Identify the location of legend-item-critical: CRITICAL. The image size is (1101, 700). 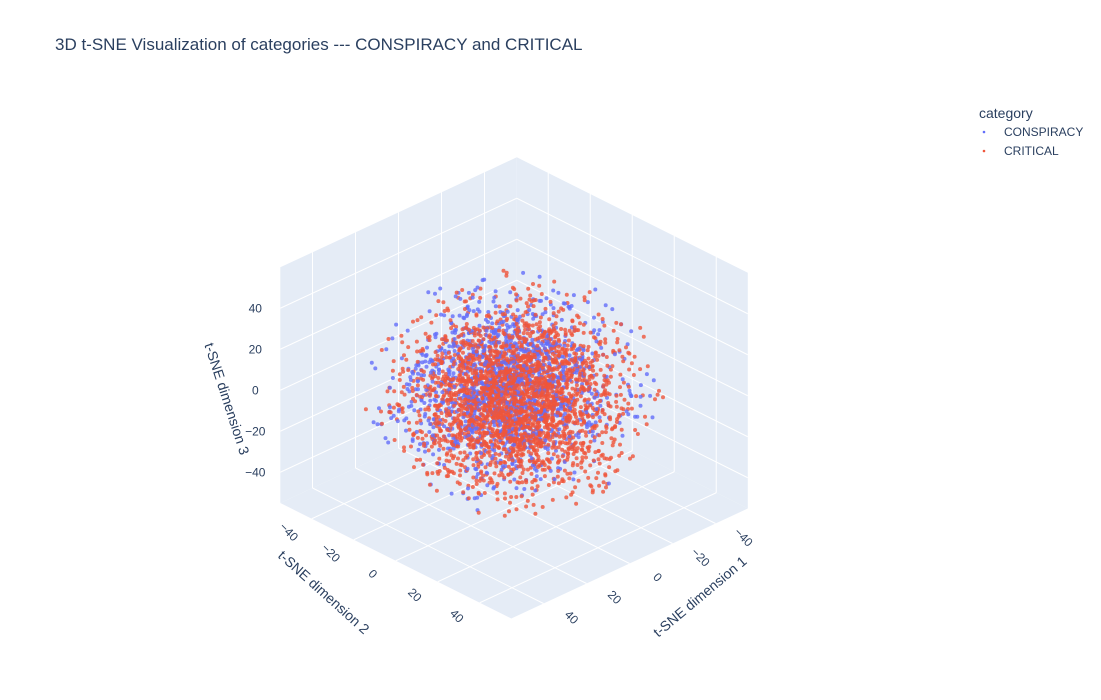
(1020, 151).